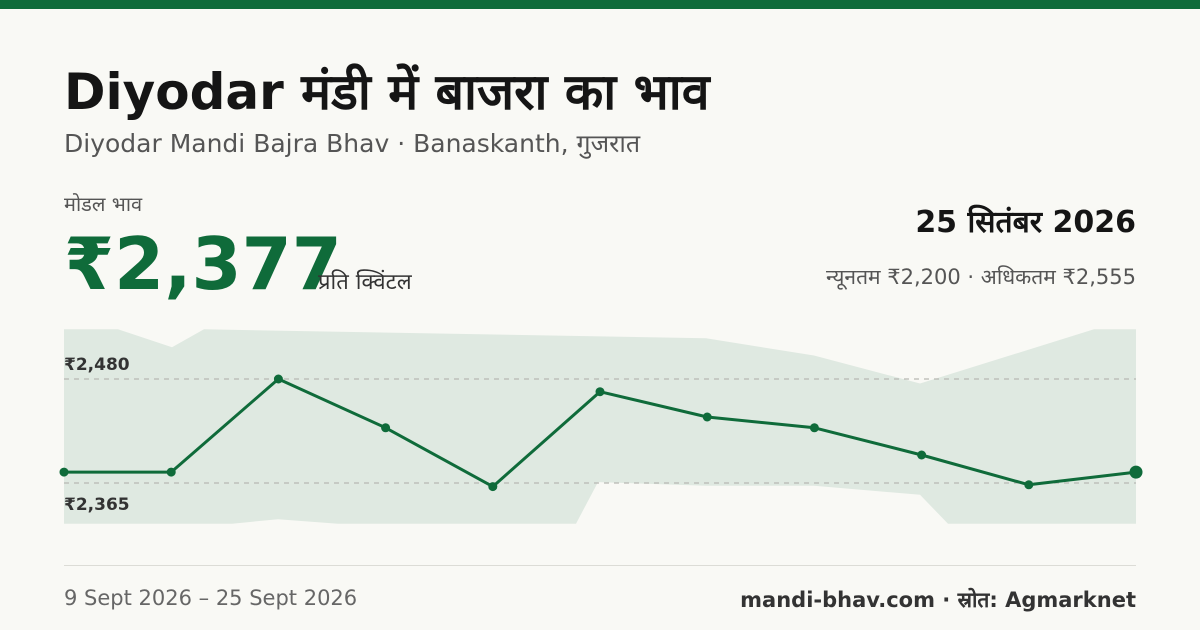 The image size is (1200, 630). Describe the element at coordinates (938, 600) in the screenshot. I see `source-credit: mandi-bhav.com · स्रोत: Agmarknet` at that location.